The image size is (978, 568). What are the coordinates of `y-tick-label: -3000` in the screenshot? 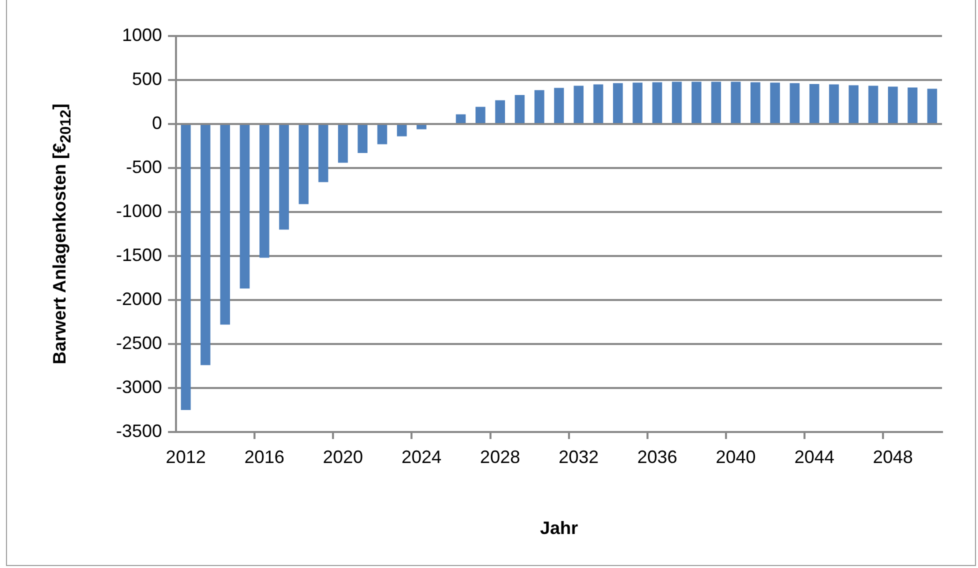 It's located at (139, 386).